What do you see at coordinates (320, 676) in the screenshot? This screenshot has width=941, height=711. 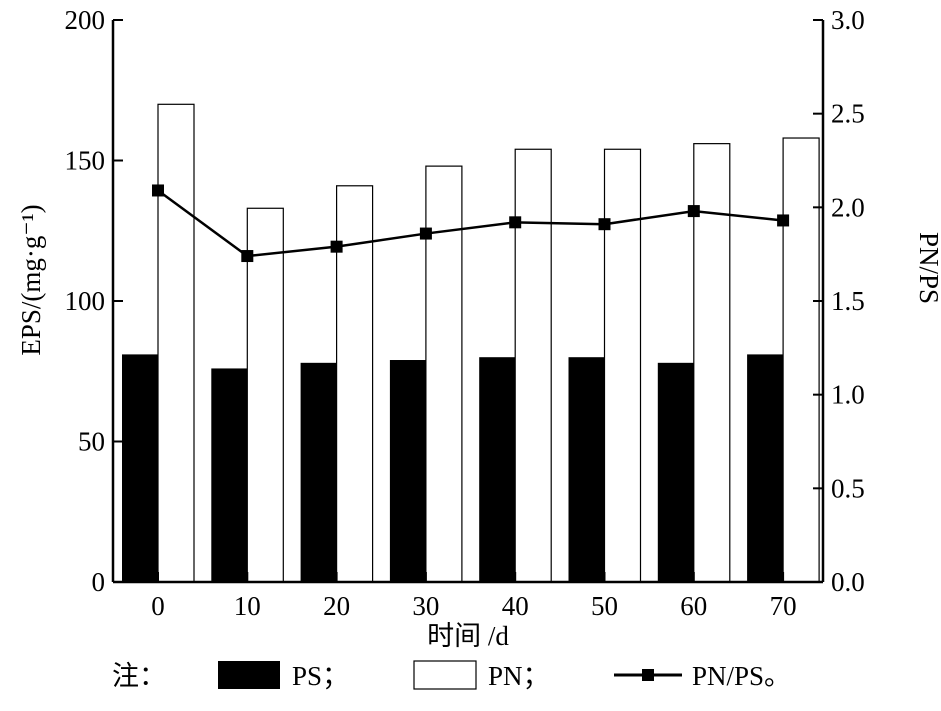 I see `legend-ps-label: PS；` at bounding box center [320, 676].